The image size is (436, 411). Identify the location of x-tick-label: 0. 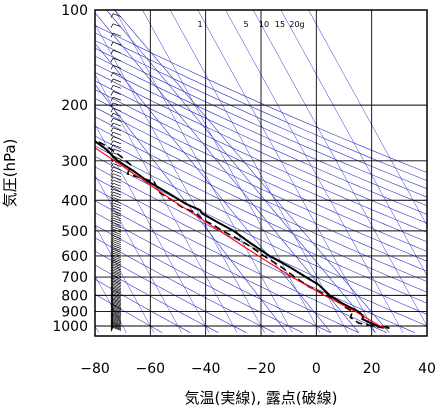
(316, 369).